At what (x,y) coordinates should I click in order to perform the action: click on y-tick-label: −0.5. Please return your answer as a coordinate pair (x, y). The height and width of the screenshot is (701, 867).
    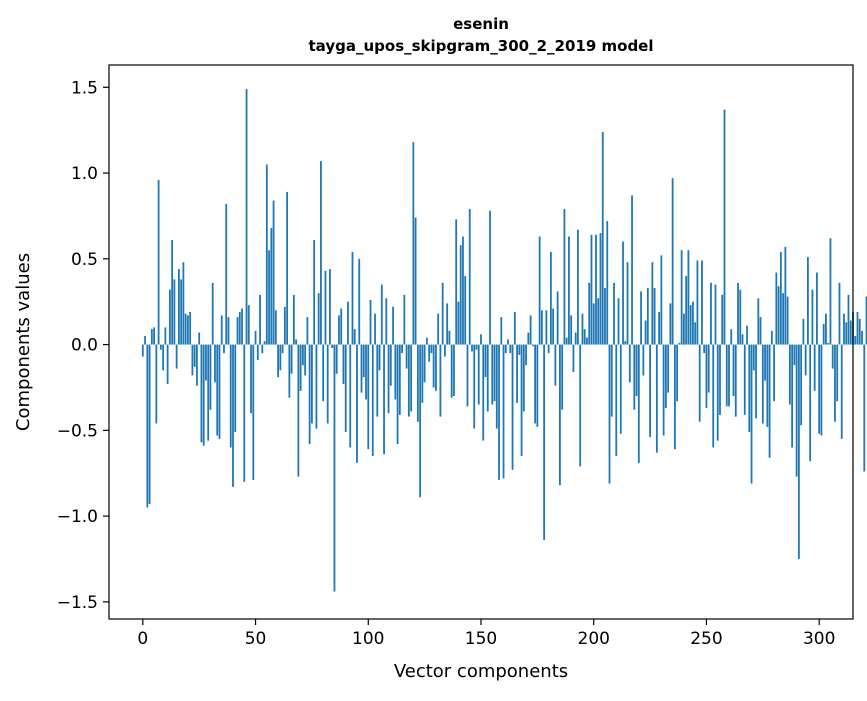
    Looking at the image, I should click on (77, 431).